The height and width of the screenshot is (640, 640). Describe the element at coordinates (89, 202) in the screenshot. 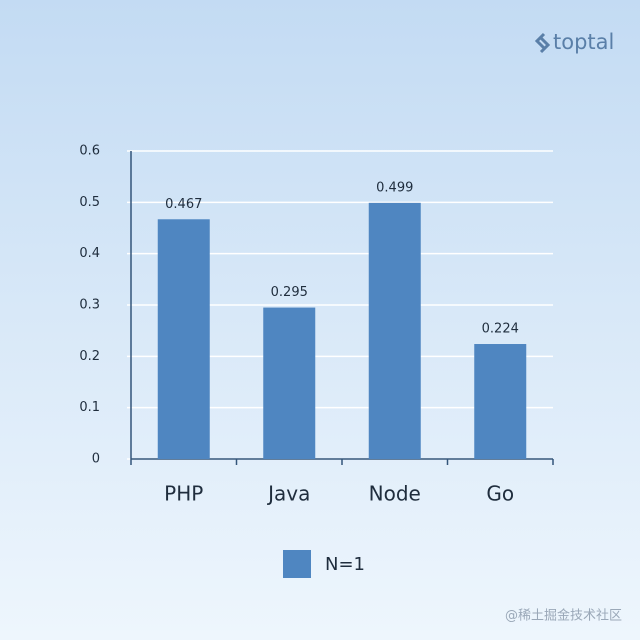

I see `y-tick-label: 0.5` at that location.